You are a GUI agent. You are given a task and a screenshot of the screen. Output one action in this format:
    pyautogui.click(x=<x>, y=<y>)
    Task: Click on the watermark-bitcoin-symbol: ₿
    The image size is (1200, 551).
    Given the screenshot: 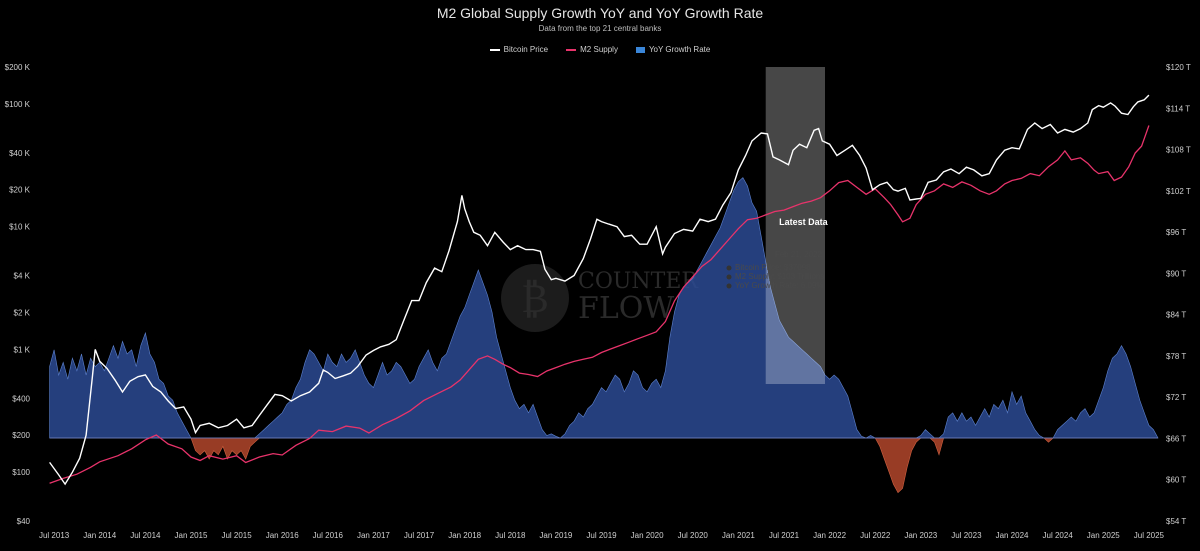 What is the action you would take?
    pyautogui.click(x=535, y=299)
    